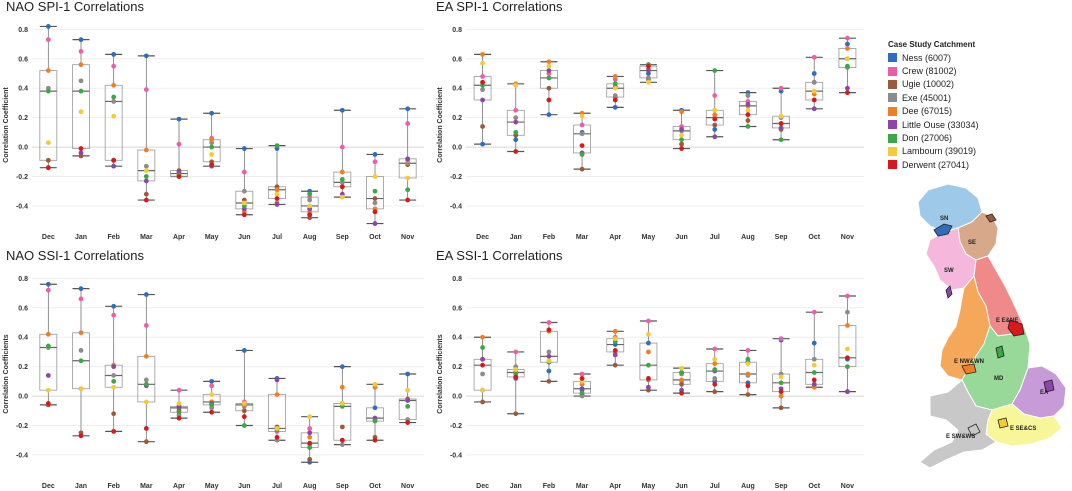  What do you see at coordinates (582, 237) in the screenshot?
I see `x-tick-label: Mar` at bounding box center [582, 237].